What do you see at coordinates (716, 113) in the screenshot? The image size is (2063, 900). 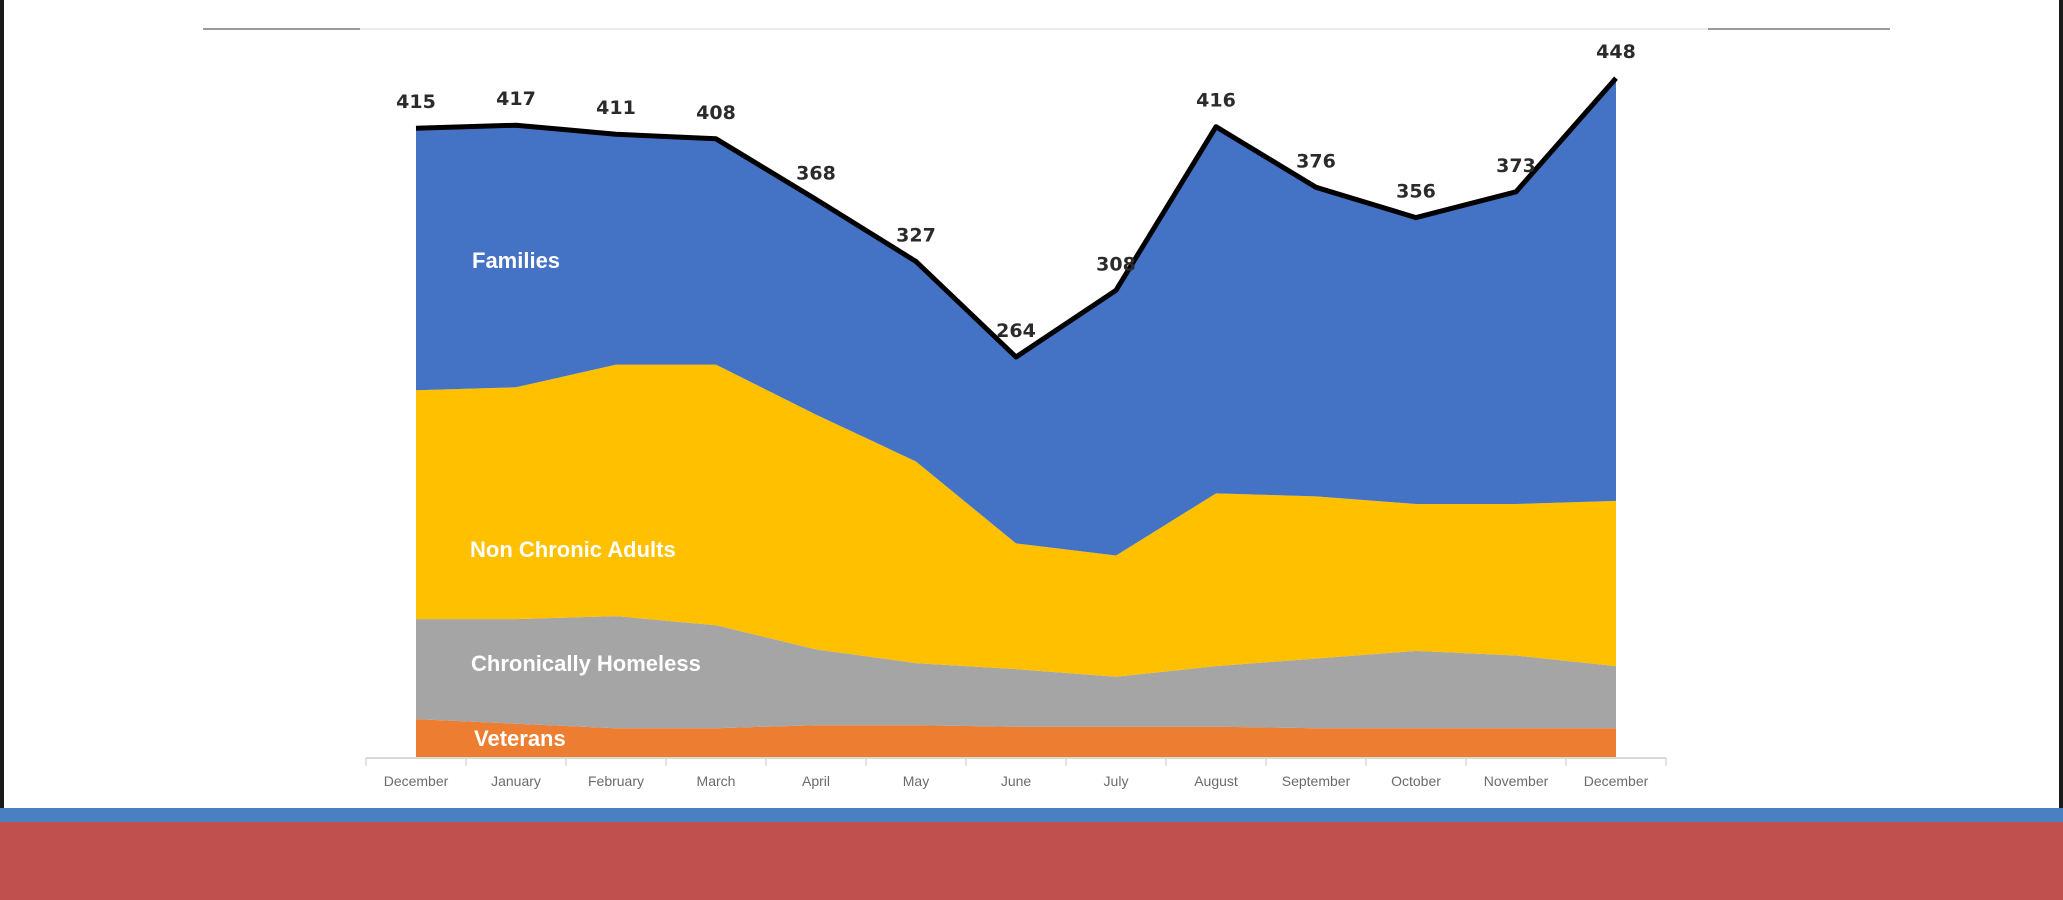 I see `total-data-label: 408` at bounding box center [716, 113].